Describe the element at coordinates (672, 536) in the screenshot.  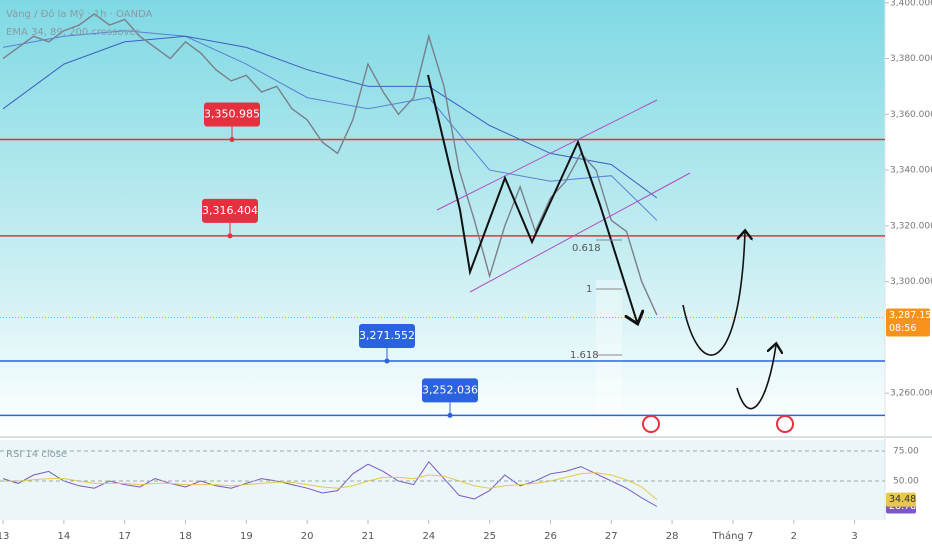
I see `x-tick-label: 28` at that location.